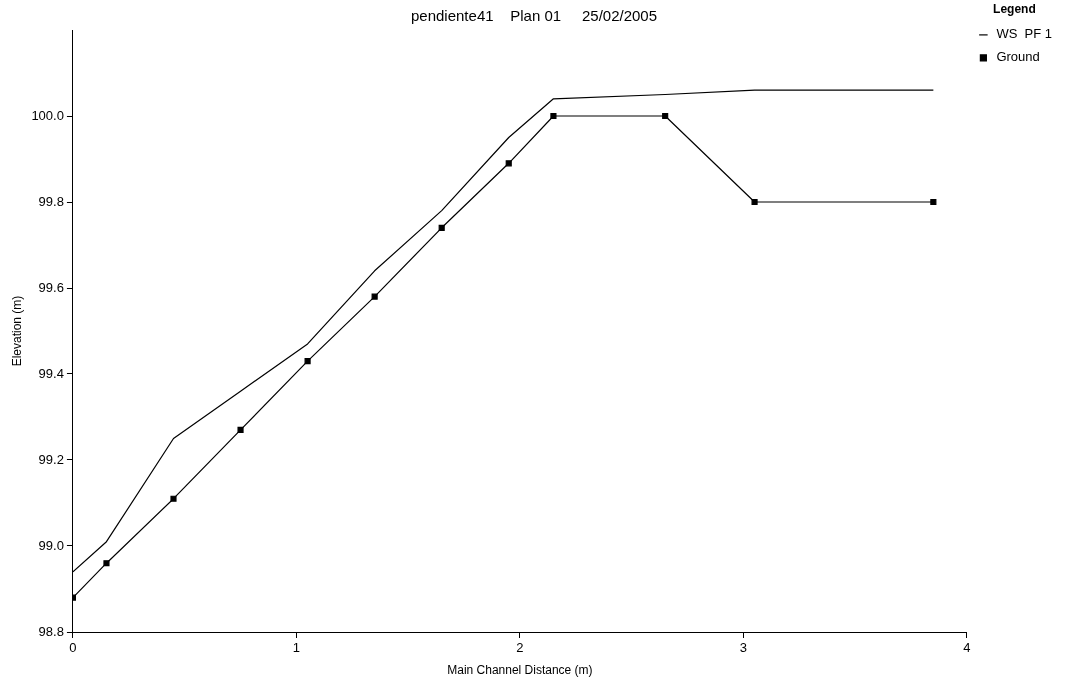 The width and height of the screenshot is (1068, 690). I want to click on y-tick-label: 99.8, so click(51, 201).